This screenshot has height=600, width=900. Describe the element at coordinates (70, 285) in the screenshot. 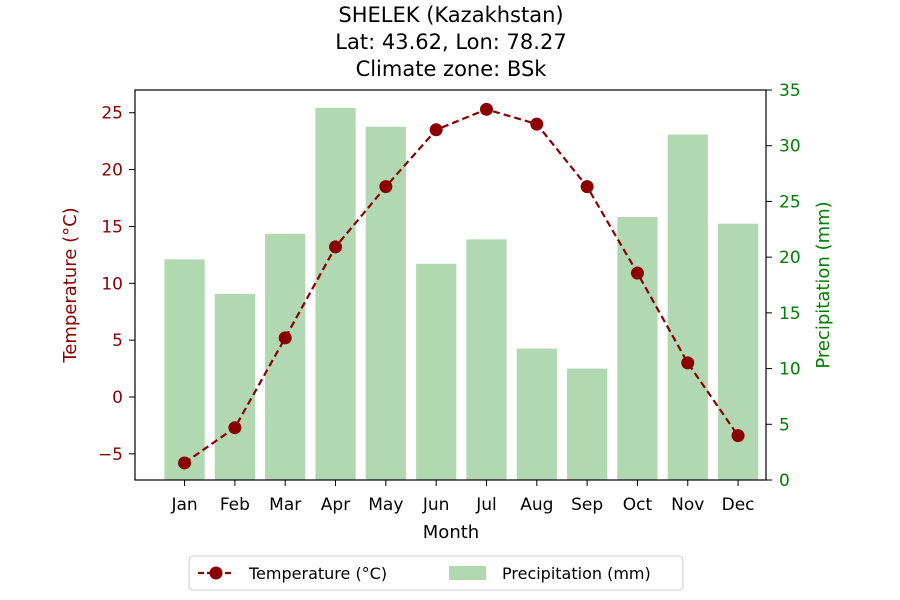

I see `left-axis-label: Temperature (°C)` at that location.